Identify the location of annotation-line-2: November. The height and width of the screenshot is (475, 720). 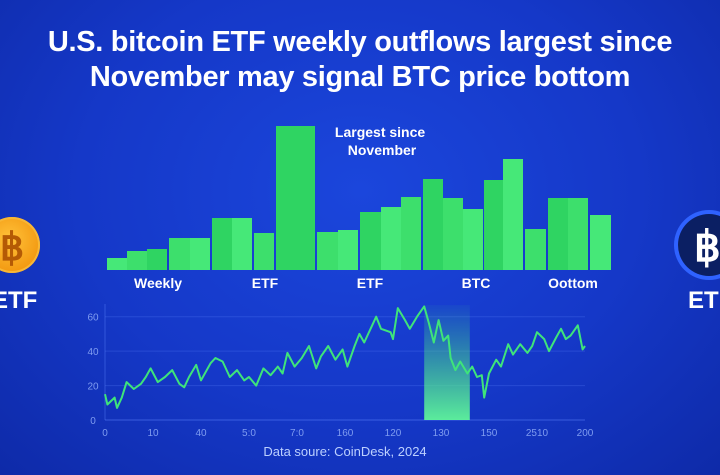
(382, 150).